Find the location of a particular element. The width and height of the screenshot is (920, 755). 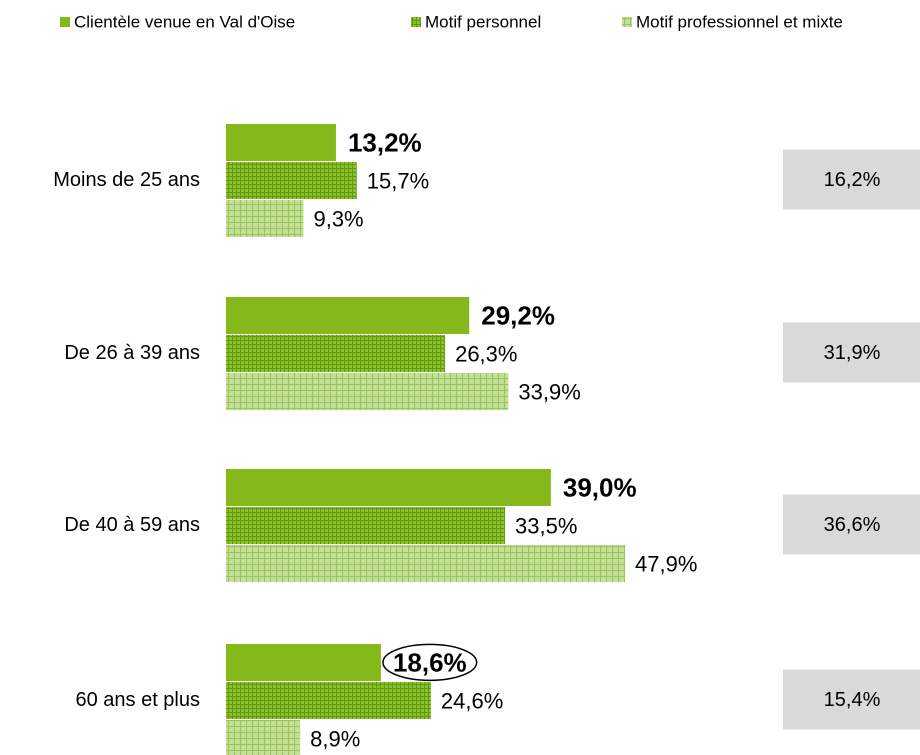

label-circle is located at coordinates (430, 662).